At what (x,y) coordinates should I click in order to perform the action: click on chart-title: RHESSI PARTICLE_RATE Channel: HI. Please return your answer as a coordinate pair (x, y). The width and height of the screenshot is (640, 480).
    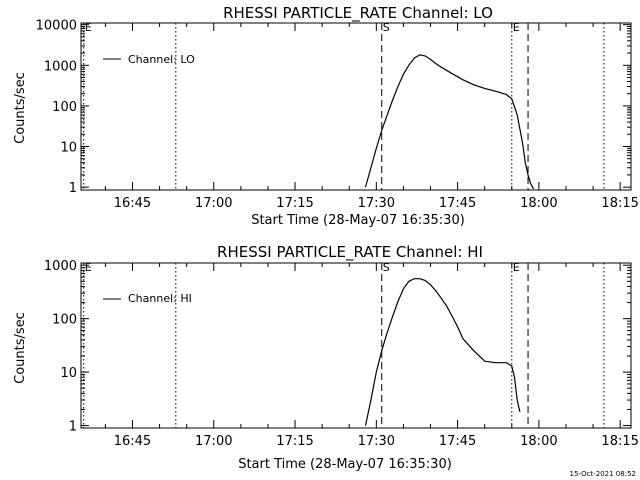
    Looking at the image, I should click on (350, 252).